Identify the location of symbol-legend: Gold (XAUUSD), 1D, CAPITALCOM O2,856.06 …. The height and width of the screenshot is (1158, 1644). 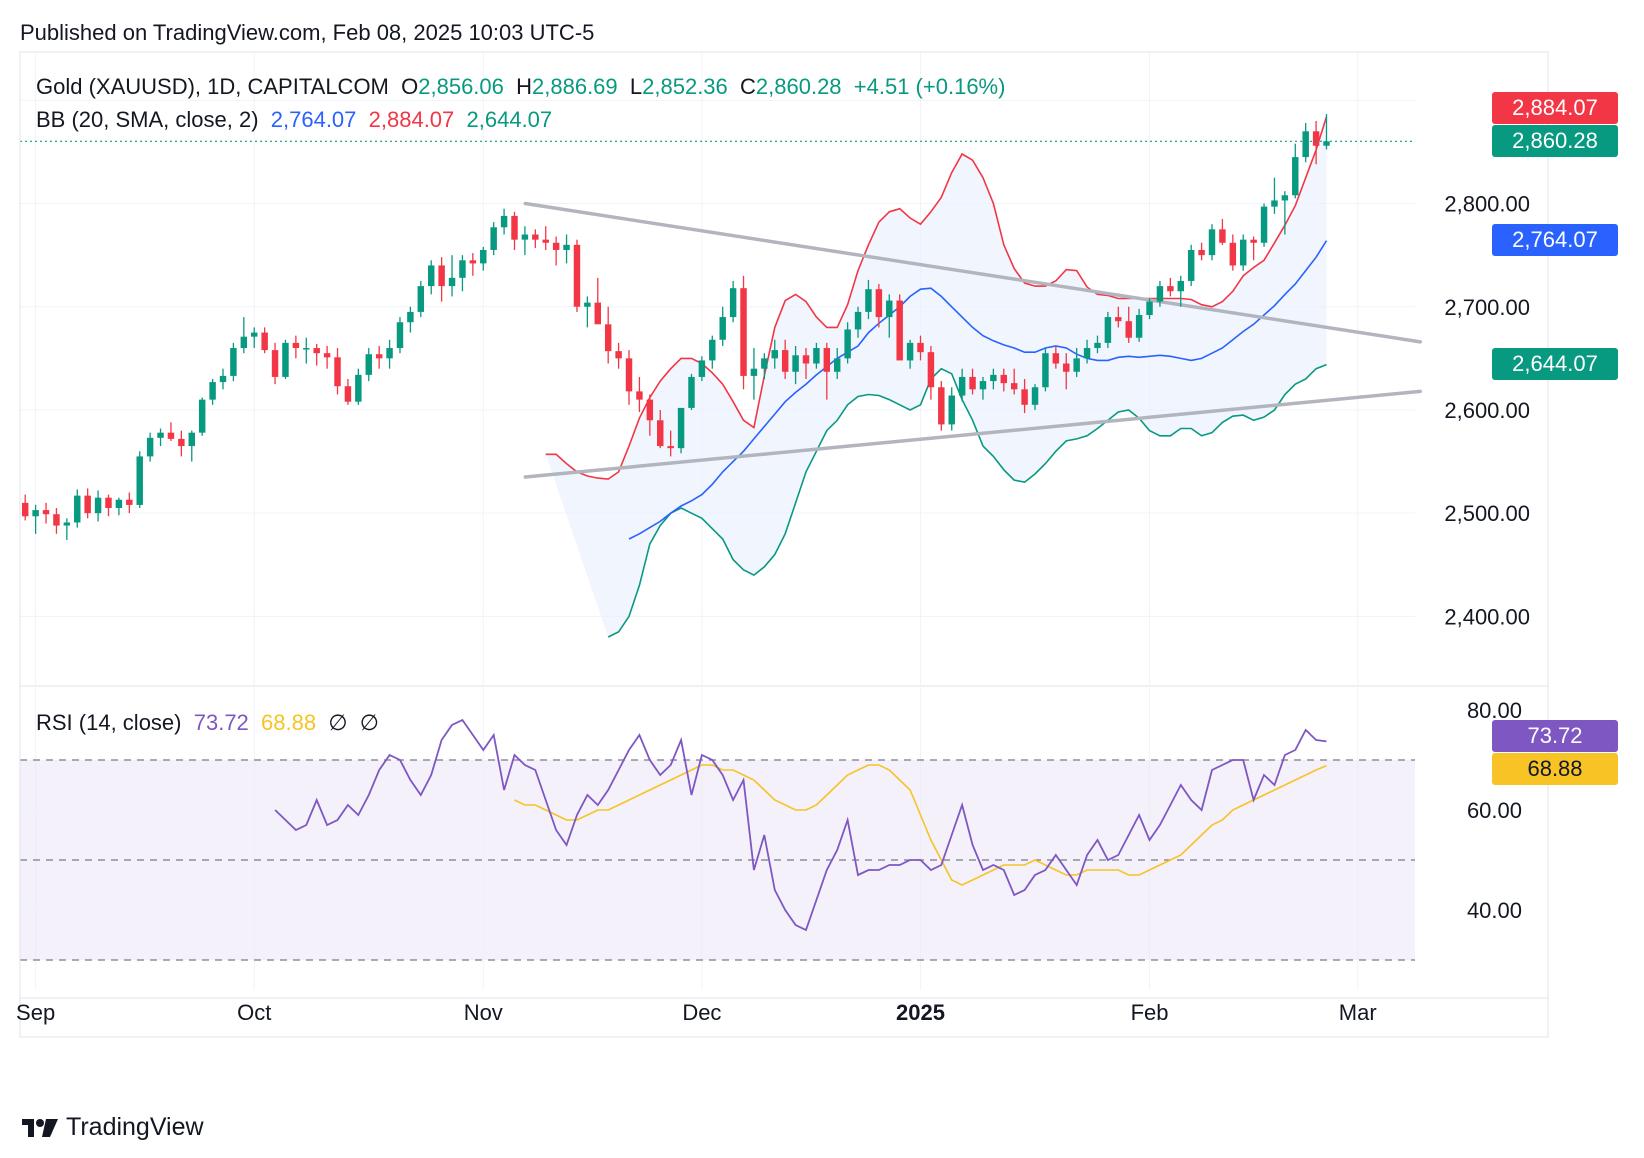
(520, 87).